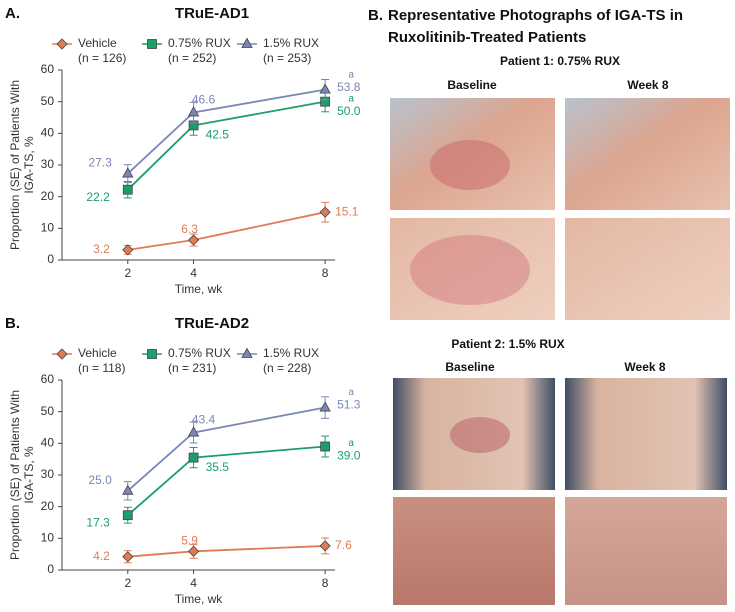 This screenshot has width=735, height=612. I want to click on patient-label: Patient 2: 1.5% RUX, so click(507, 344).